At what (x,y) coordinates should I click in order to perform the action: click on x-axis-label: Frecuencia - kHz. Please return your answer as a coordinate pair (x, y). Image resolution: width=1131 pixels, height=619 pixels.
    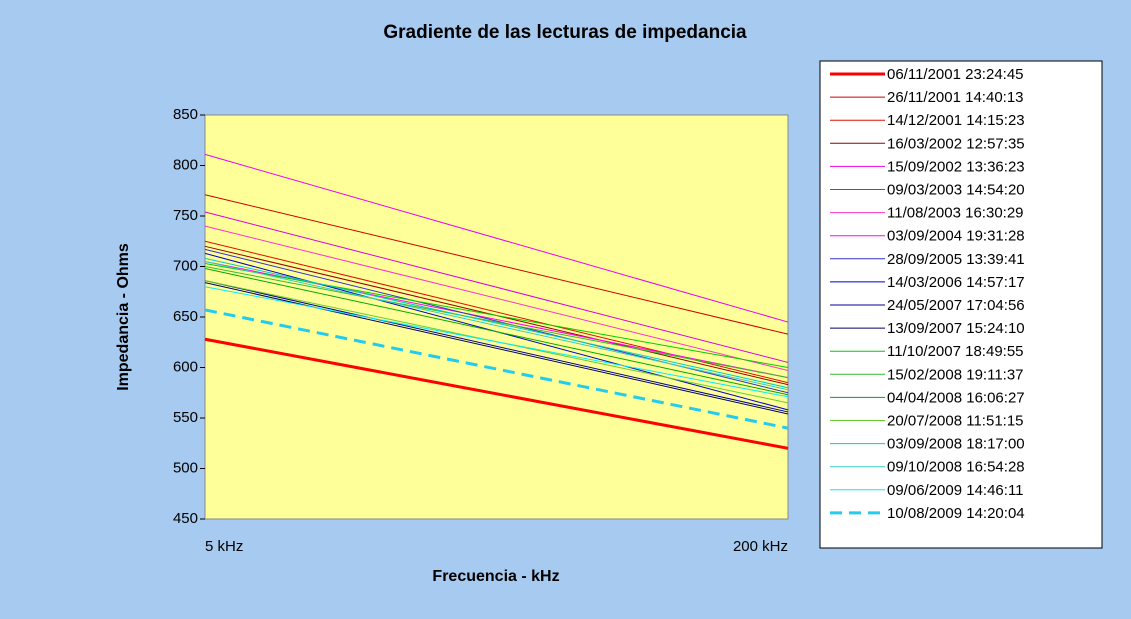
    Looking at the image, I should click on (495, 576).